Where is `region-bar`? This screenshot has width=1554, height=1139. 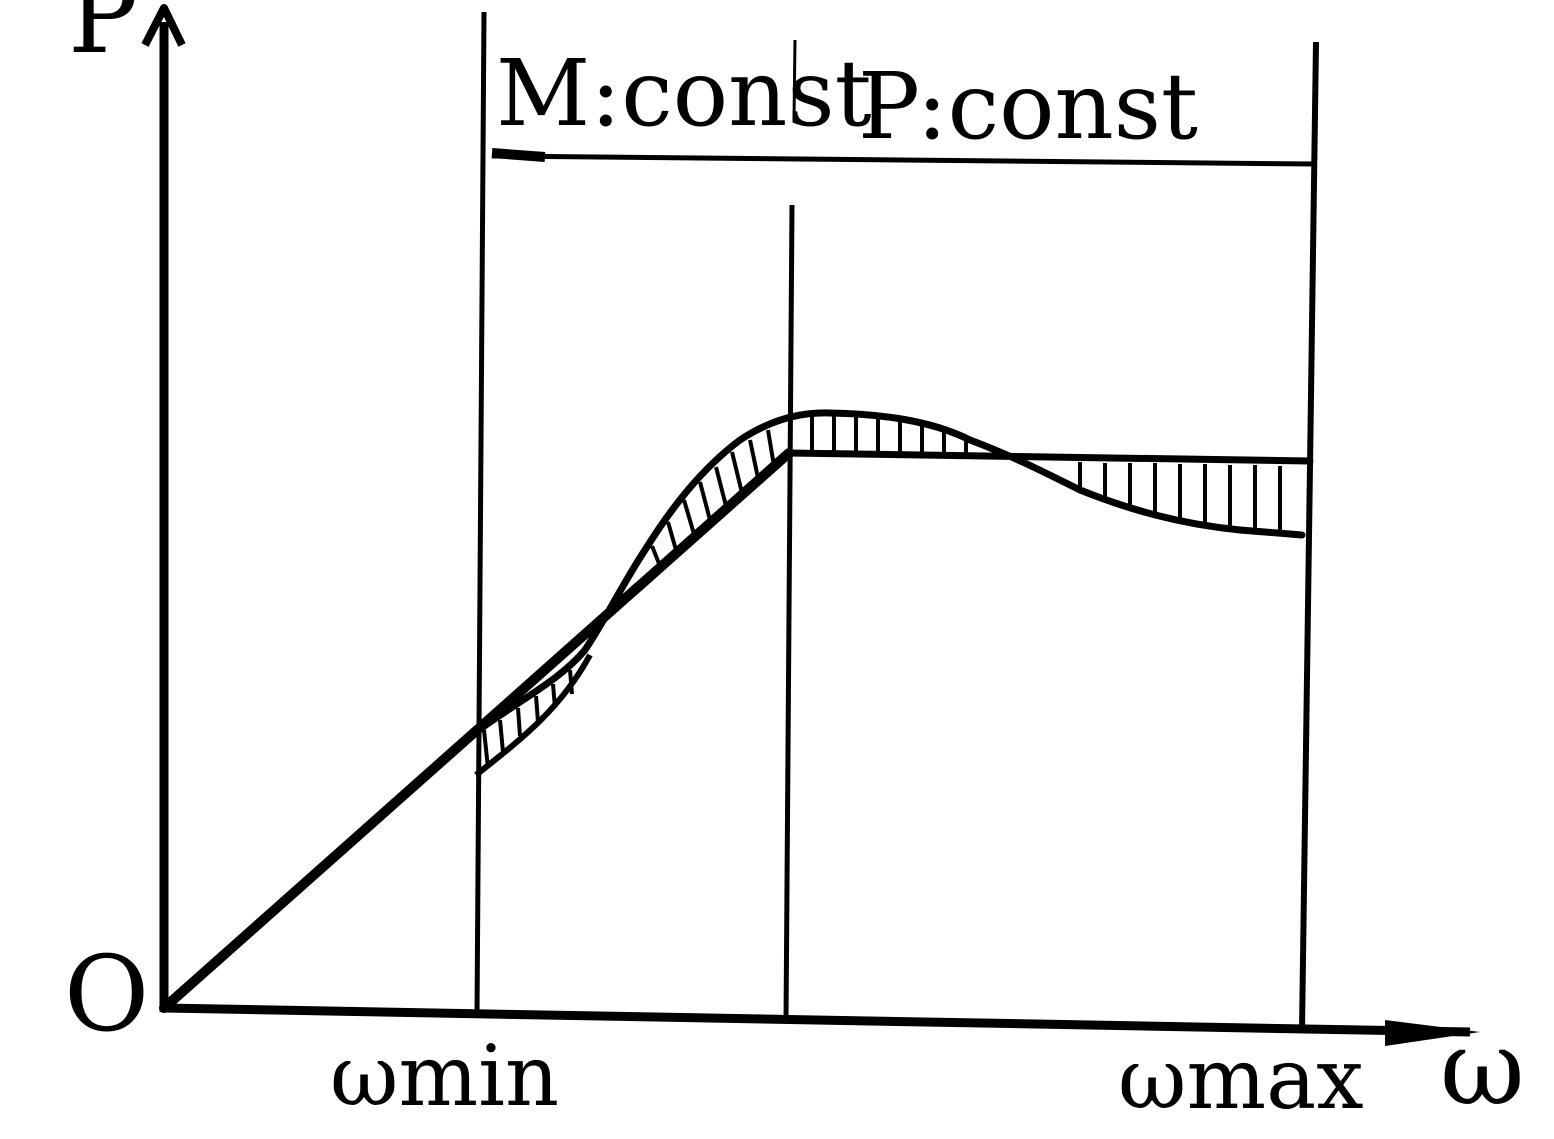 region-bar is located at coordinates (903, 160).